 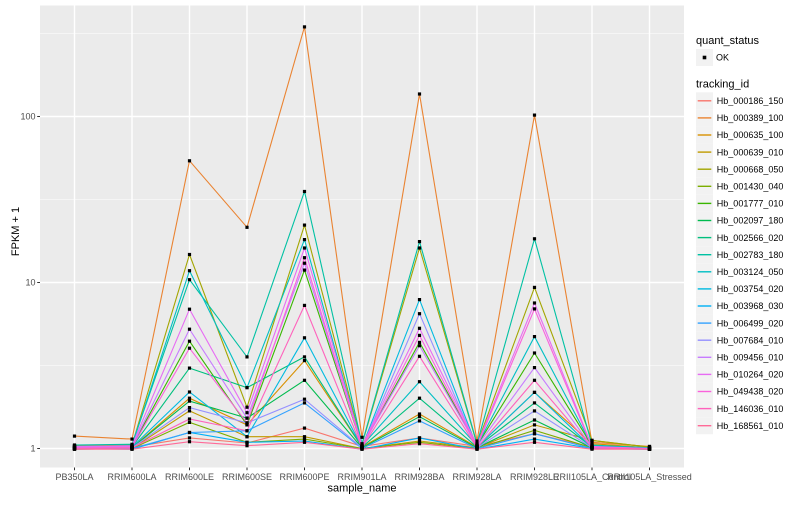 I want to click on svg-text: 100, so click(x=27, y=117).